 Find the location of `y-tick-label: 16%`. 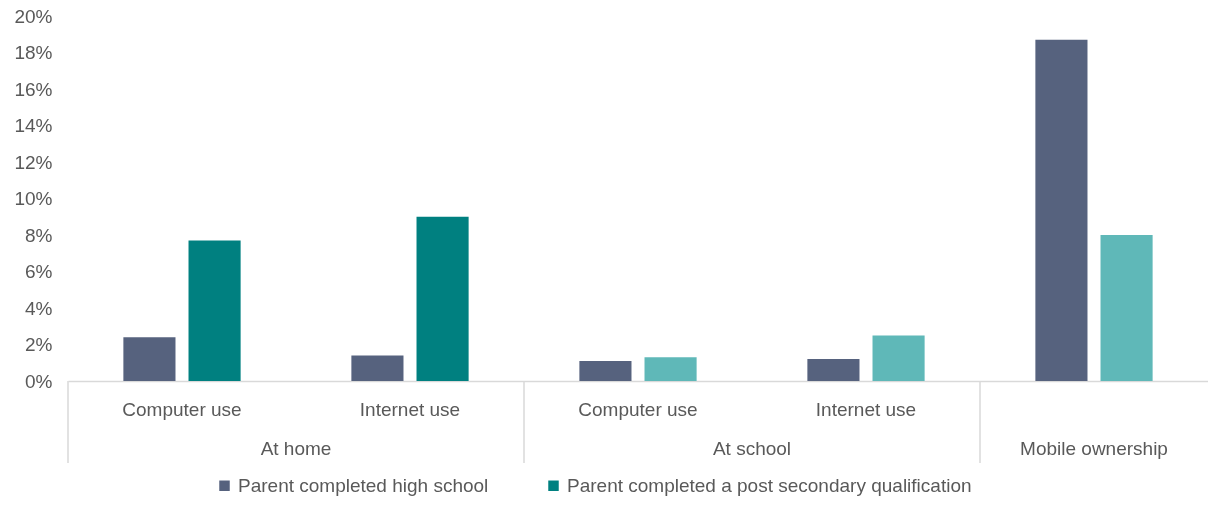

y-tick-label: 16% is located at coordinates (33, 89).